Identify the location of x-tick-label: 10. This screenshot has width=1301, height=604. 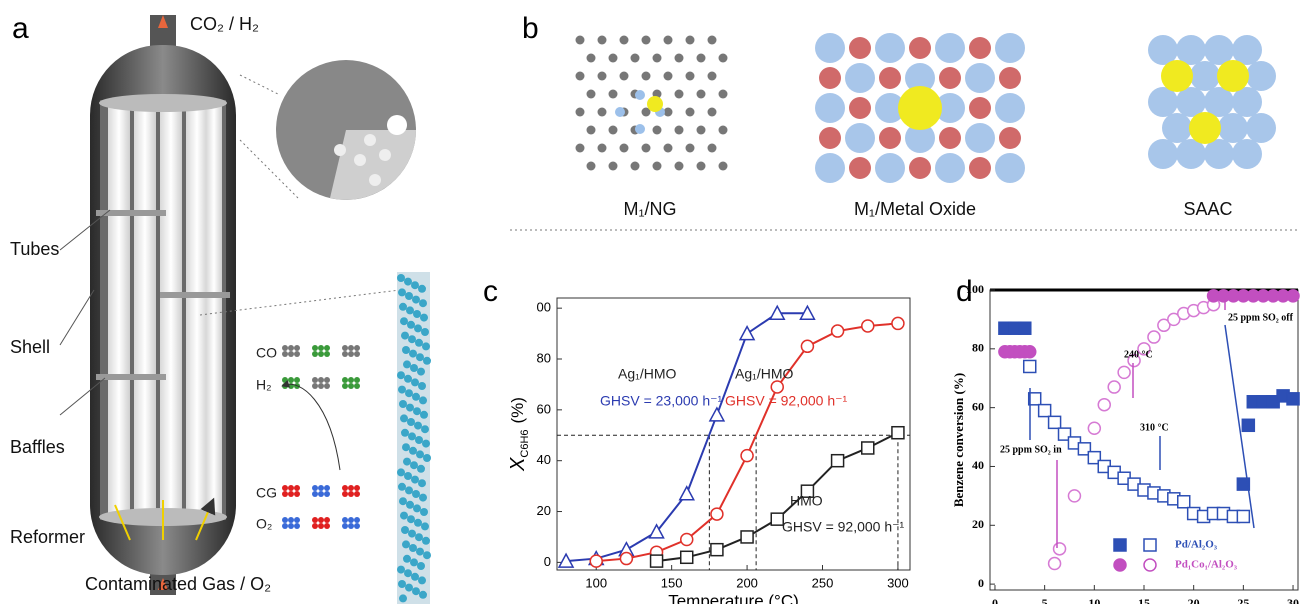
(1094, 600).